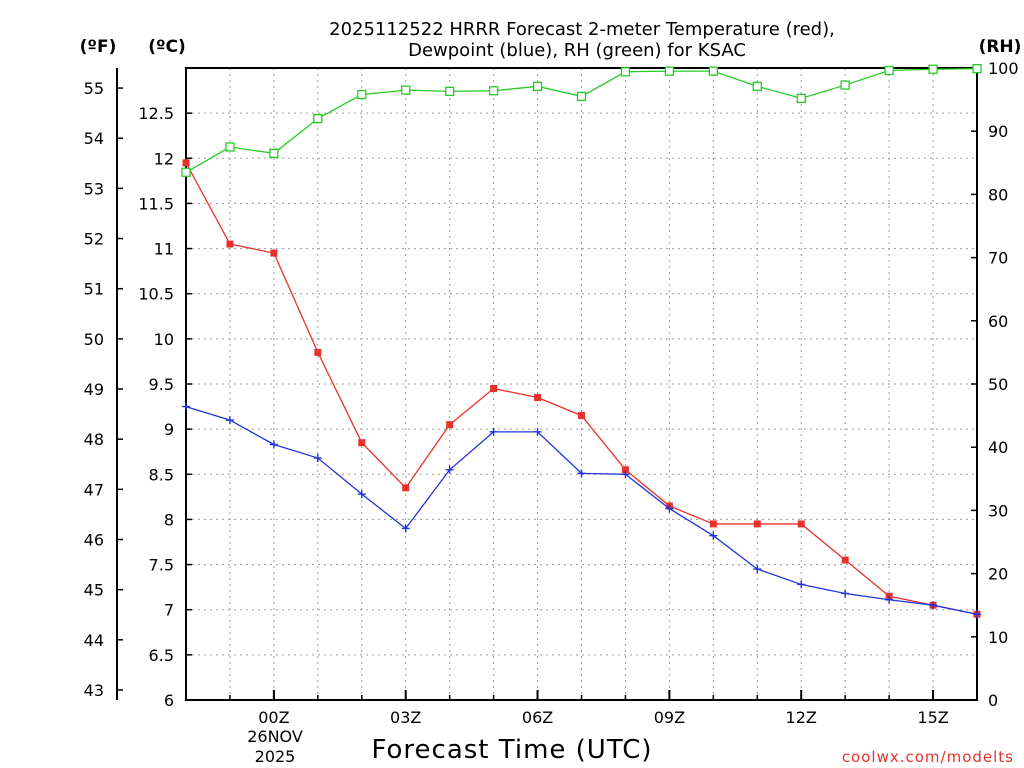 The height and width of the screenshot is (768, 1024). Describe the element at coordinates (161, 655) in the screenshot. I see `celsius-tick-label: 6.5` at that location.